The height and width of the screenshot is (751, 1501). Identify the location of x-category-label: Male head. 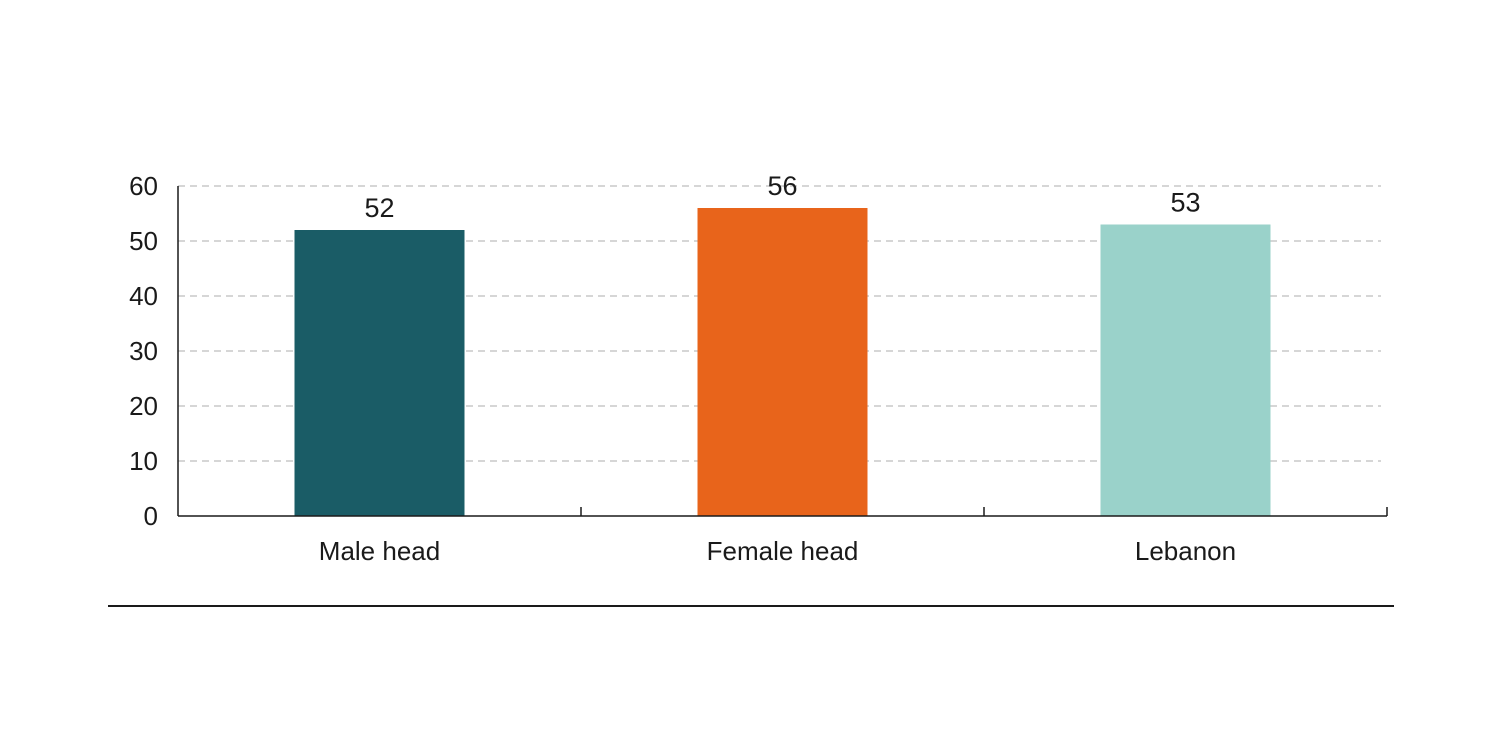
(379, 551).